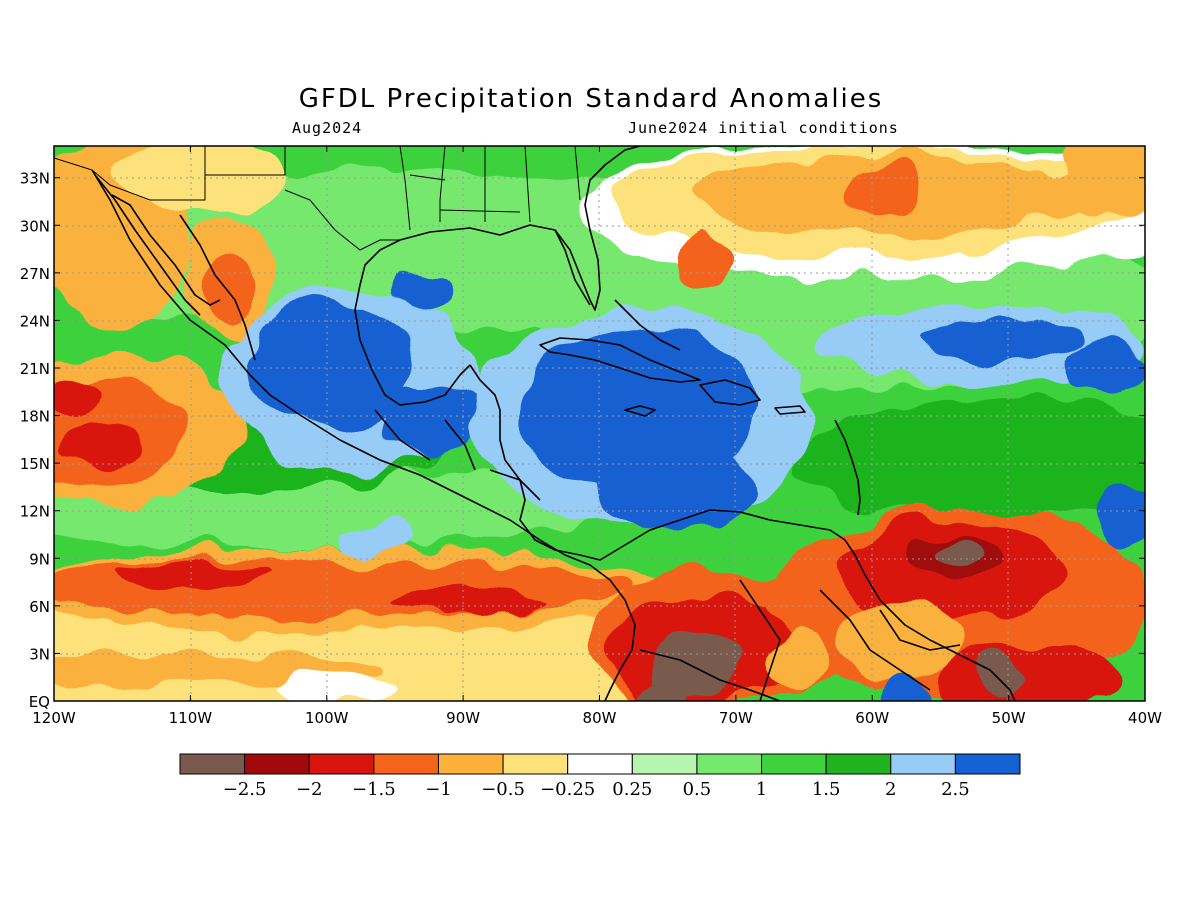 The width and height of the screenshot is (1200, 900). Describe the element at coordinates (600, 776) in the screenshot. I see `colorbar: −2.5 −2 −1.5 −1 −0.5 −0.25 0.25 0.5 1 1.5 2 2.5` at that location.